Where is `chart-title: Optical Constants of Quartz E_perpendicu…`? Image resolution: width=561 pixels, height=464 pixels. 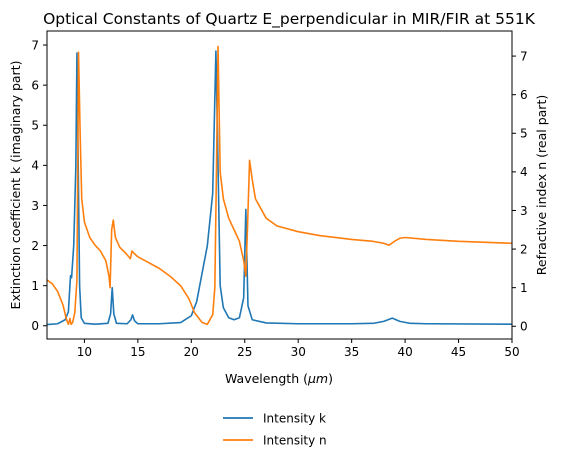
chart-title: Optical Constants of Quartz E_perpendicu… is located at coordinates (289, 19).